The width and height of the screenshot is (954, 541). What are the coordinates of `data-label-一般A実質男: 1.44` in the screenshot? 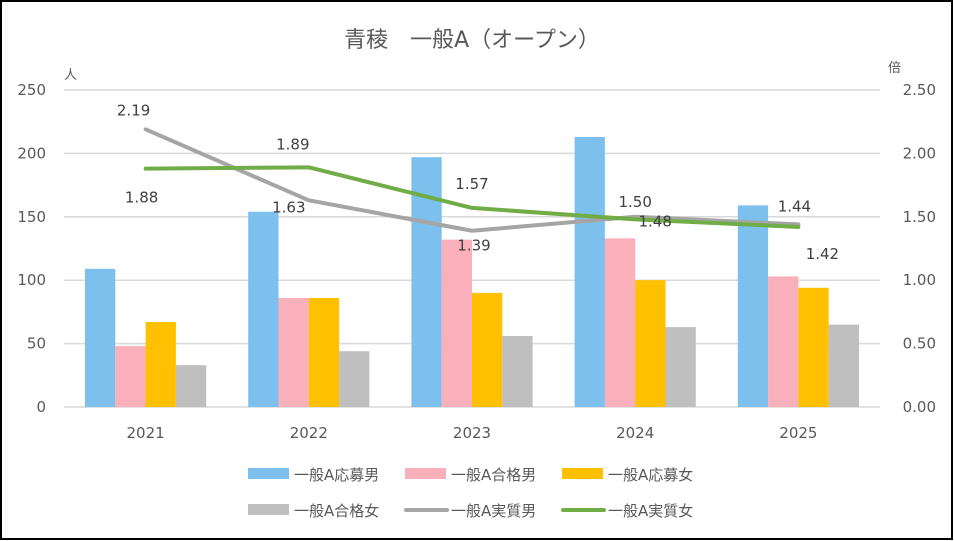 It's located at (794, 206).